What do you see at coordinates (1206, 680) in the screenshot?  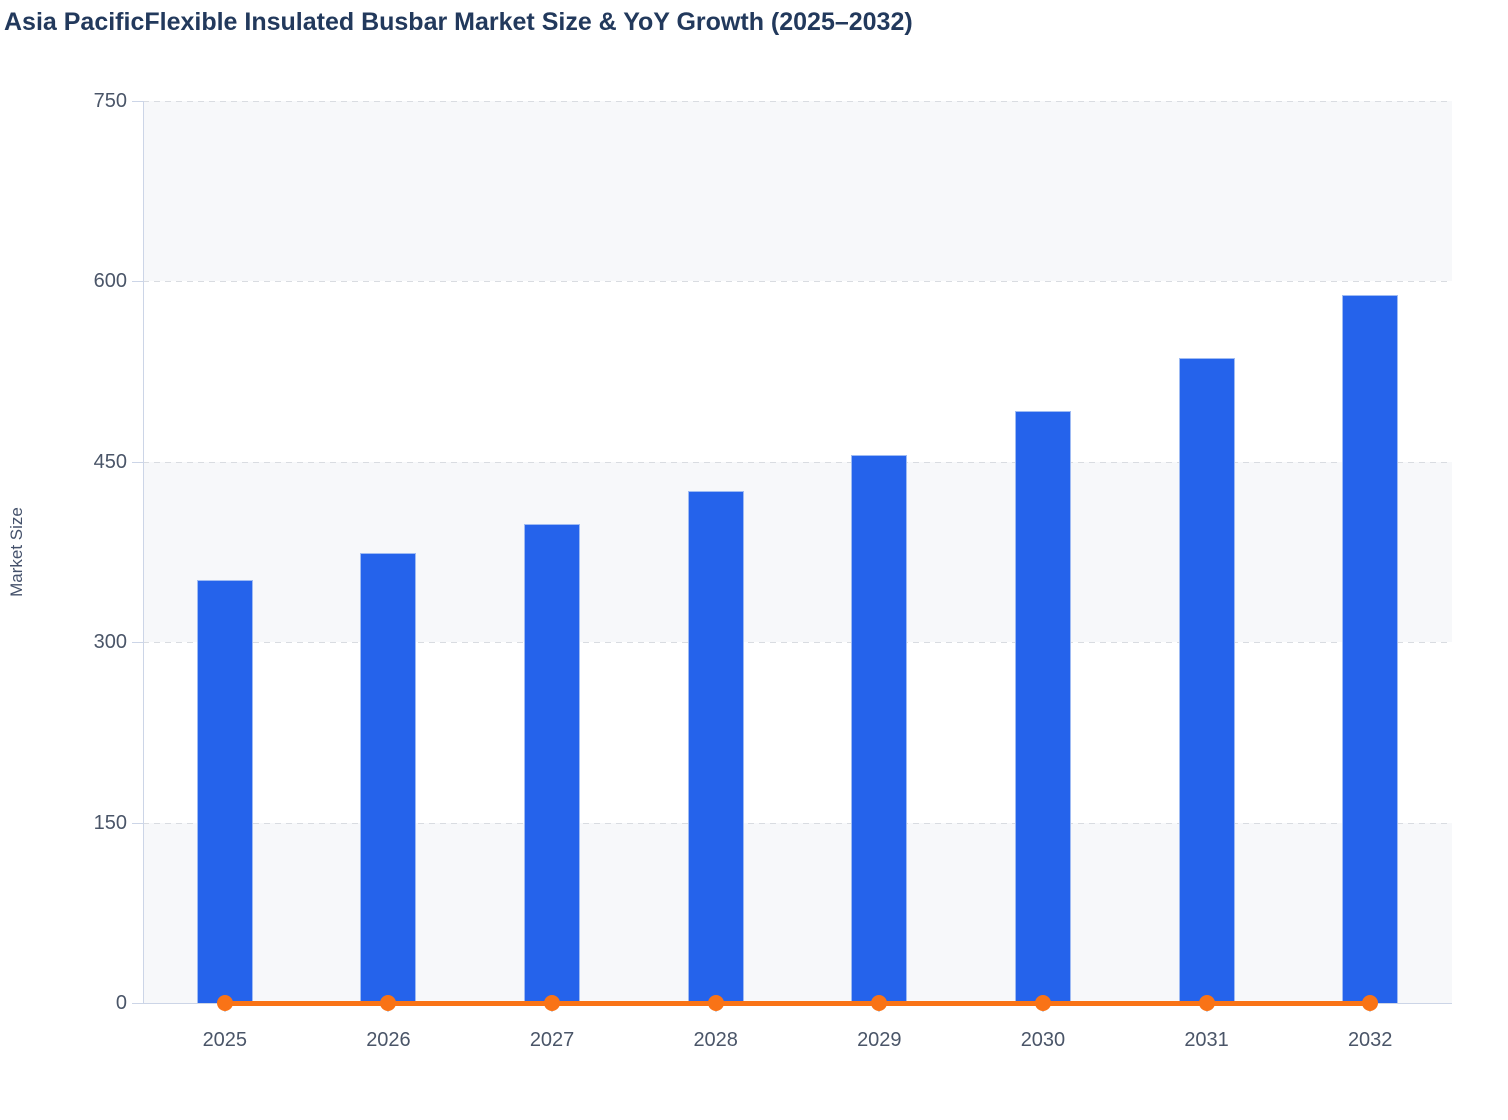 I see `bar-2031` at bounding box center [1206, 680].